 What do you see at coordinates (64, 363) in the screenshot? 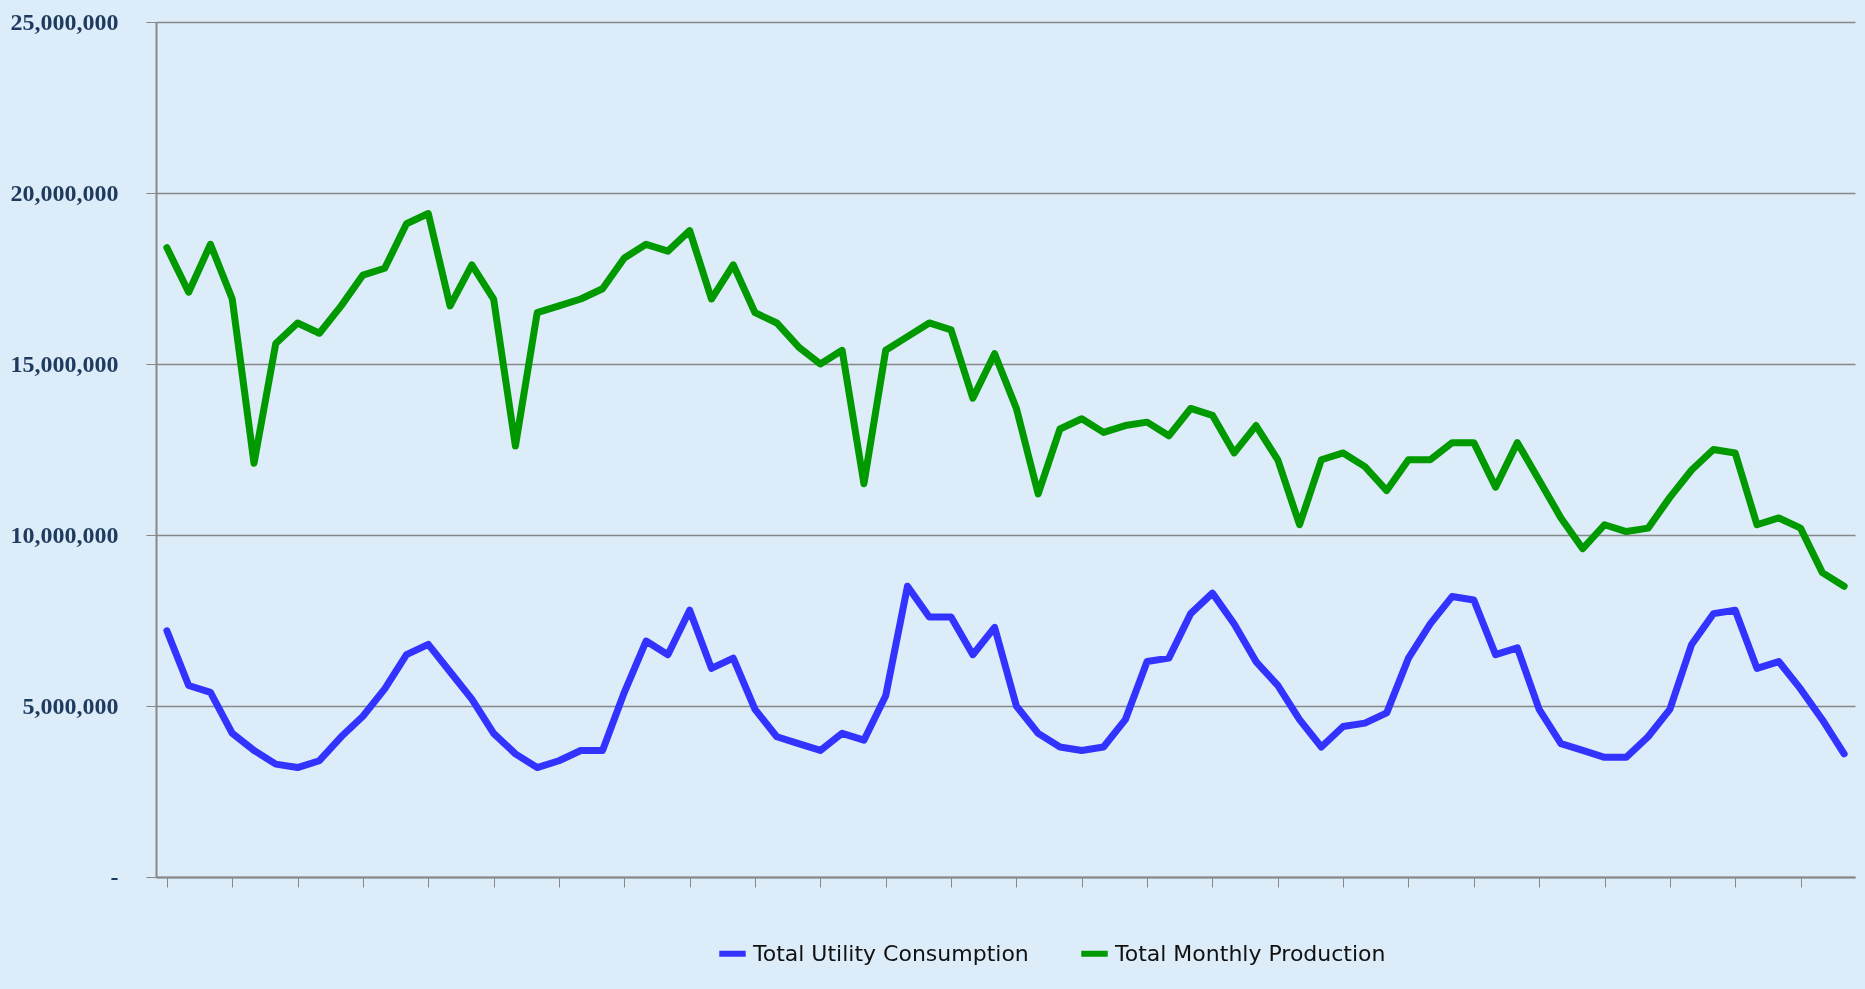
I see `y-tick-label: 15,000,000` at bounding box center [64, 363].